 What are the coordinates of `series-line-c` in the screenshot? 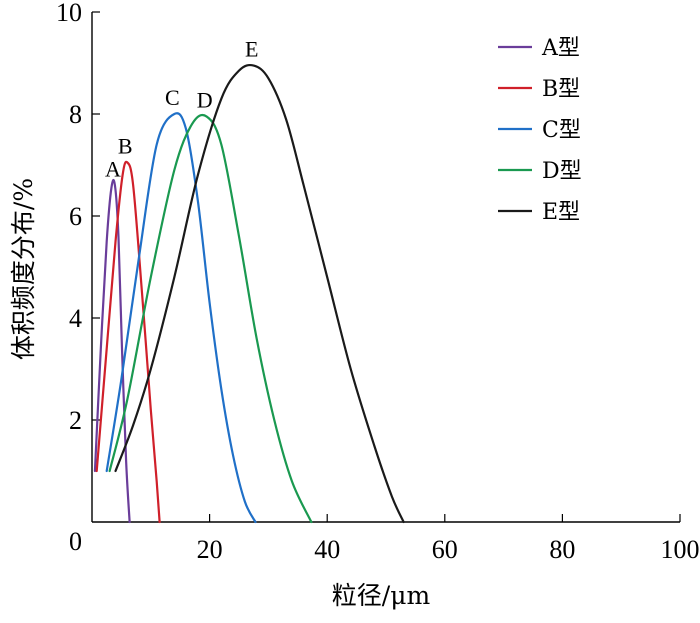 It's located at (181, 318).